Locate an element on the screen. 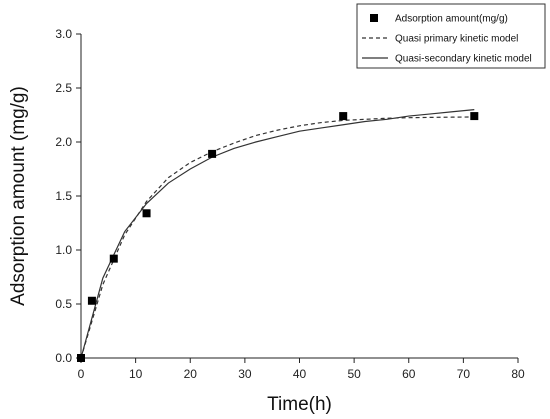  legend-marker-square is located at coordinates (374, 18).